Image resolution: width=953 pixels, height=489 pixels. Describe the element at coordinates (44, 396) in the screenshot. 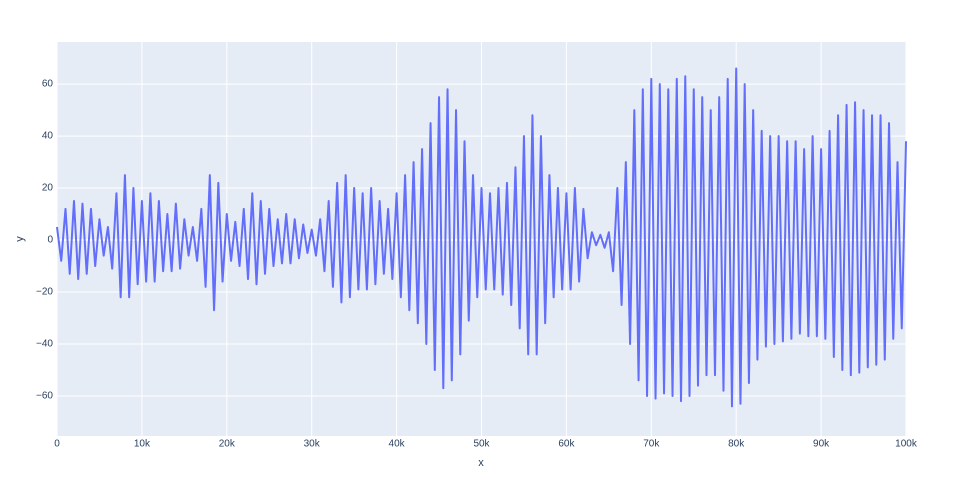

I see `y-tick-label: −60` at that location.